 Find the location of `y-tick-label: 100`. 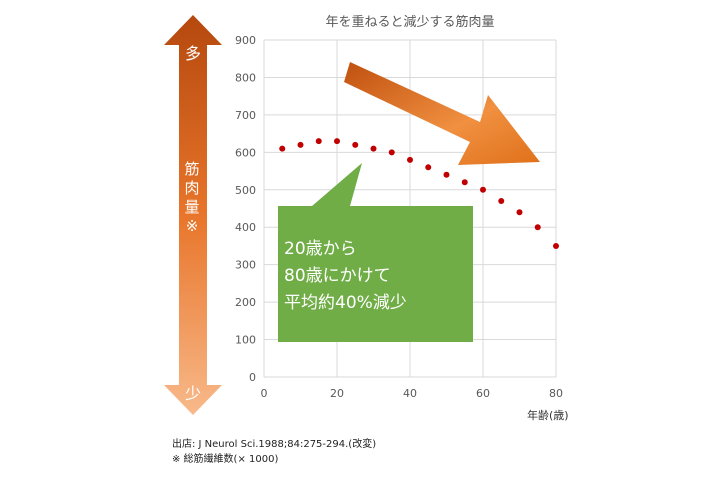

y-tick-label: 100 is located at coordinates (245, 340).